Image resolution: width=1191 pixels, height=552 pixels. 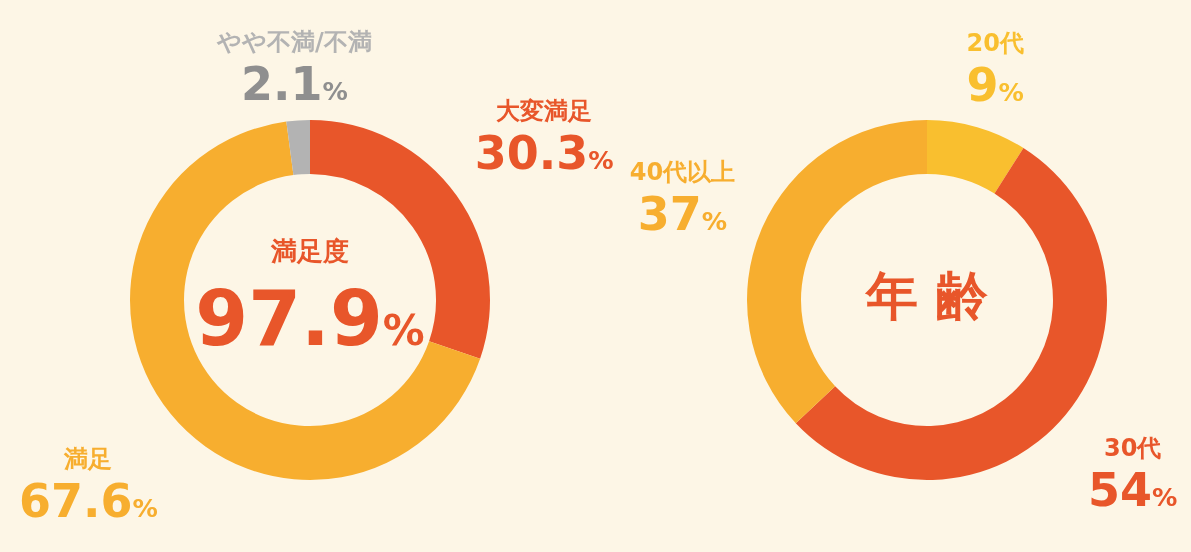 I want to click on text: 年 齢, so click(x=926, y=295).